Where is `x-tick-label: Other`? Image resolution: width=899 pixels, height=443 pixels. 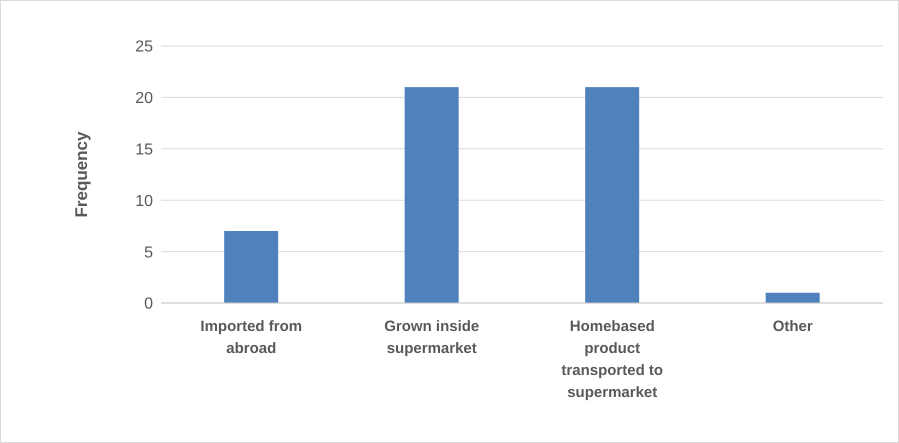
x-tick-label: Other is located at coordinates (792, 326).